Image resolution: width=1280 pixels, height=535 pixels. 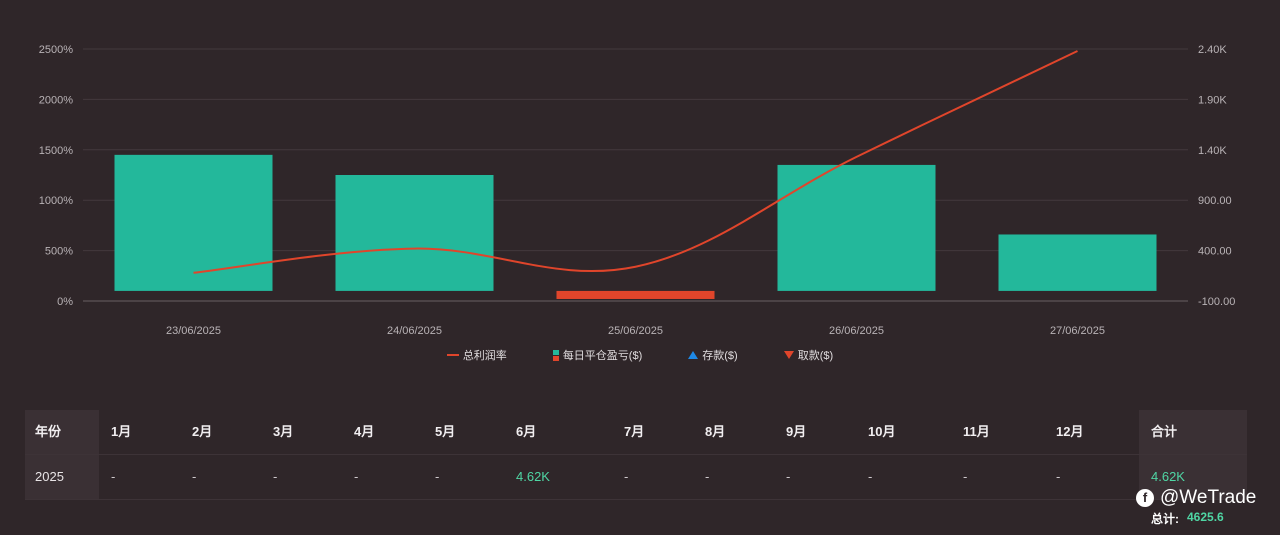 What do you see at coordinates (452, 355) in the screenshot?
I see `line-swatch-icon` at bounding box center [452, 355].